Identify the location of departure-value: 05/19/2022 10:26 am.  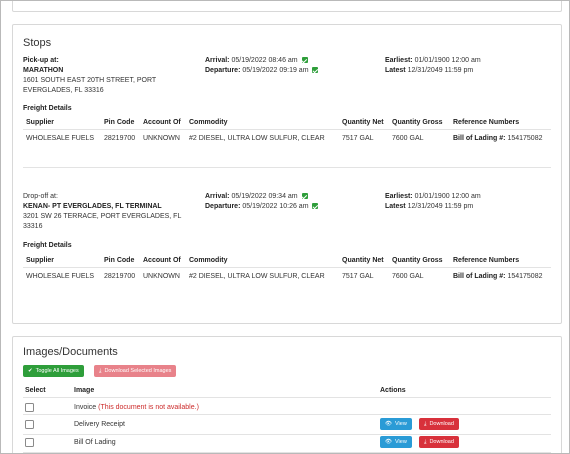
(275, 206).